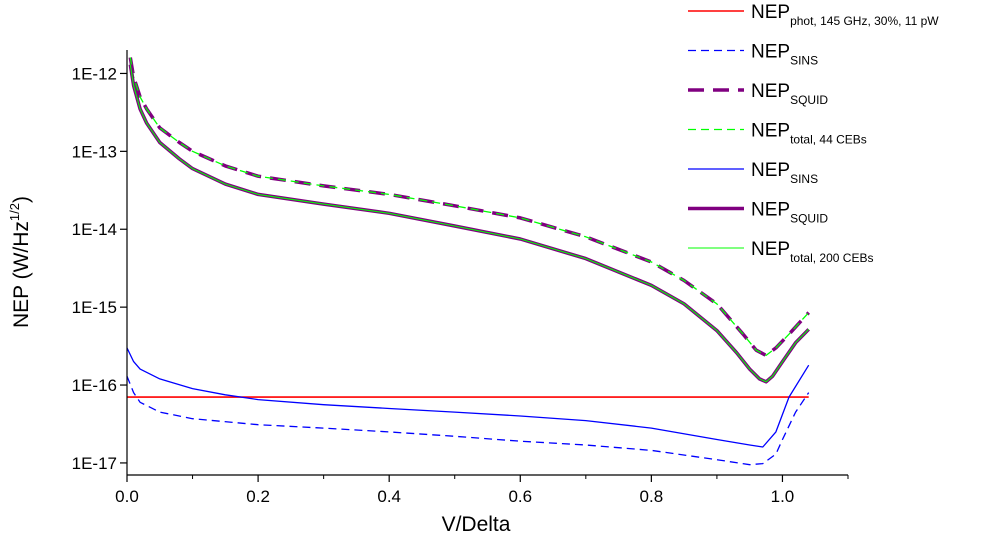 The image size is (983, 542). Describe the element at coordinates (812, 252) in the screenshot. I see `legend-label-6: NEPtotal, 200 CEBs` at that location.